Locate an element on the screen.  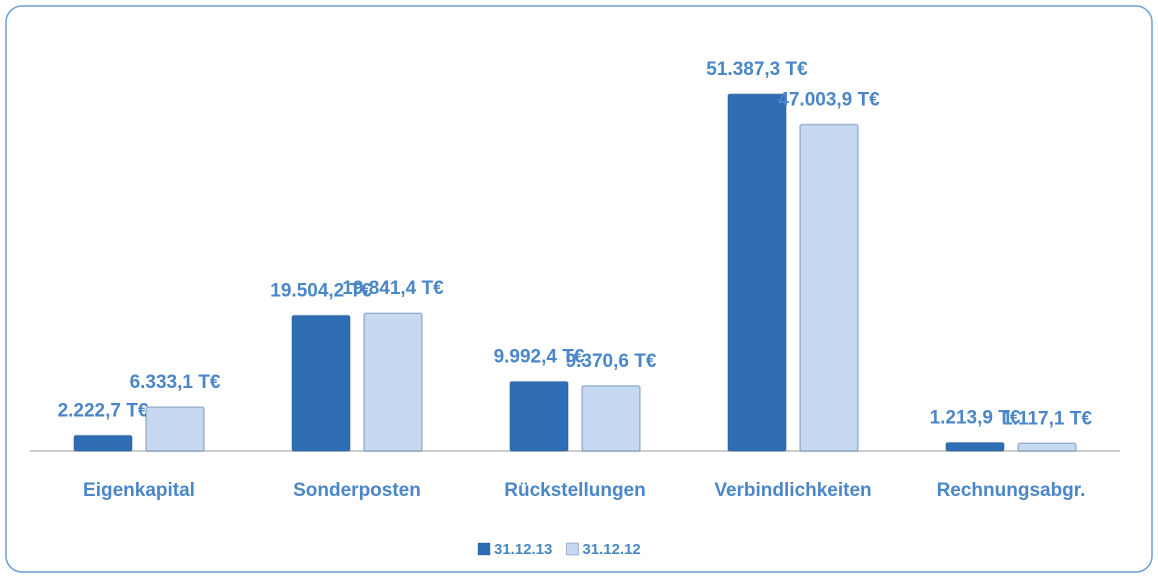
data-label: 9.370,6 T€ is located at coordinates (611, 361).